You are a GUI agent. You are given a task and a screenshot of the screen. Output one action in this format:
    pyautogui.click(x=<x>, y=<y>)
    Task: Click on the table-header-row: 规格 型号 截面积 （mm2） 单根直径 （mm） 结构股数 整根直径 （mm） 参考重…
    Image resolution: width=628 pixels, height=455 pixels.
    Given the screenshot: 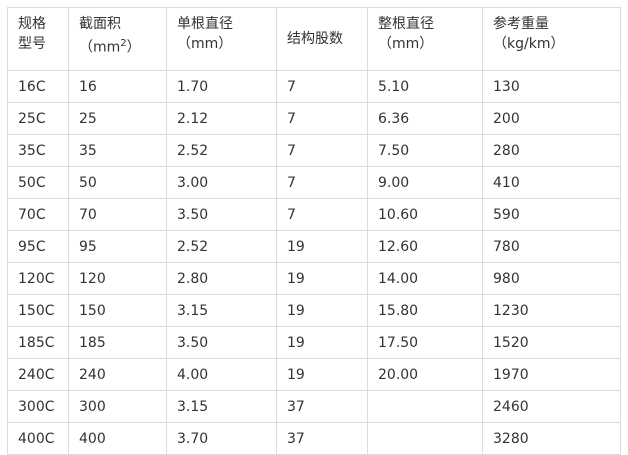 What is the action you would take?
    pyautogui.click(x=314, y=39)
    